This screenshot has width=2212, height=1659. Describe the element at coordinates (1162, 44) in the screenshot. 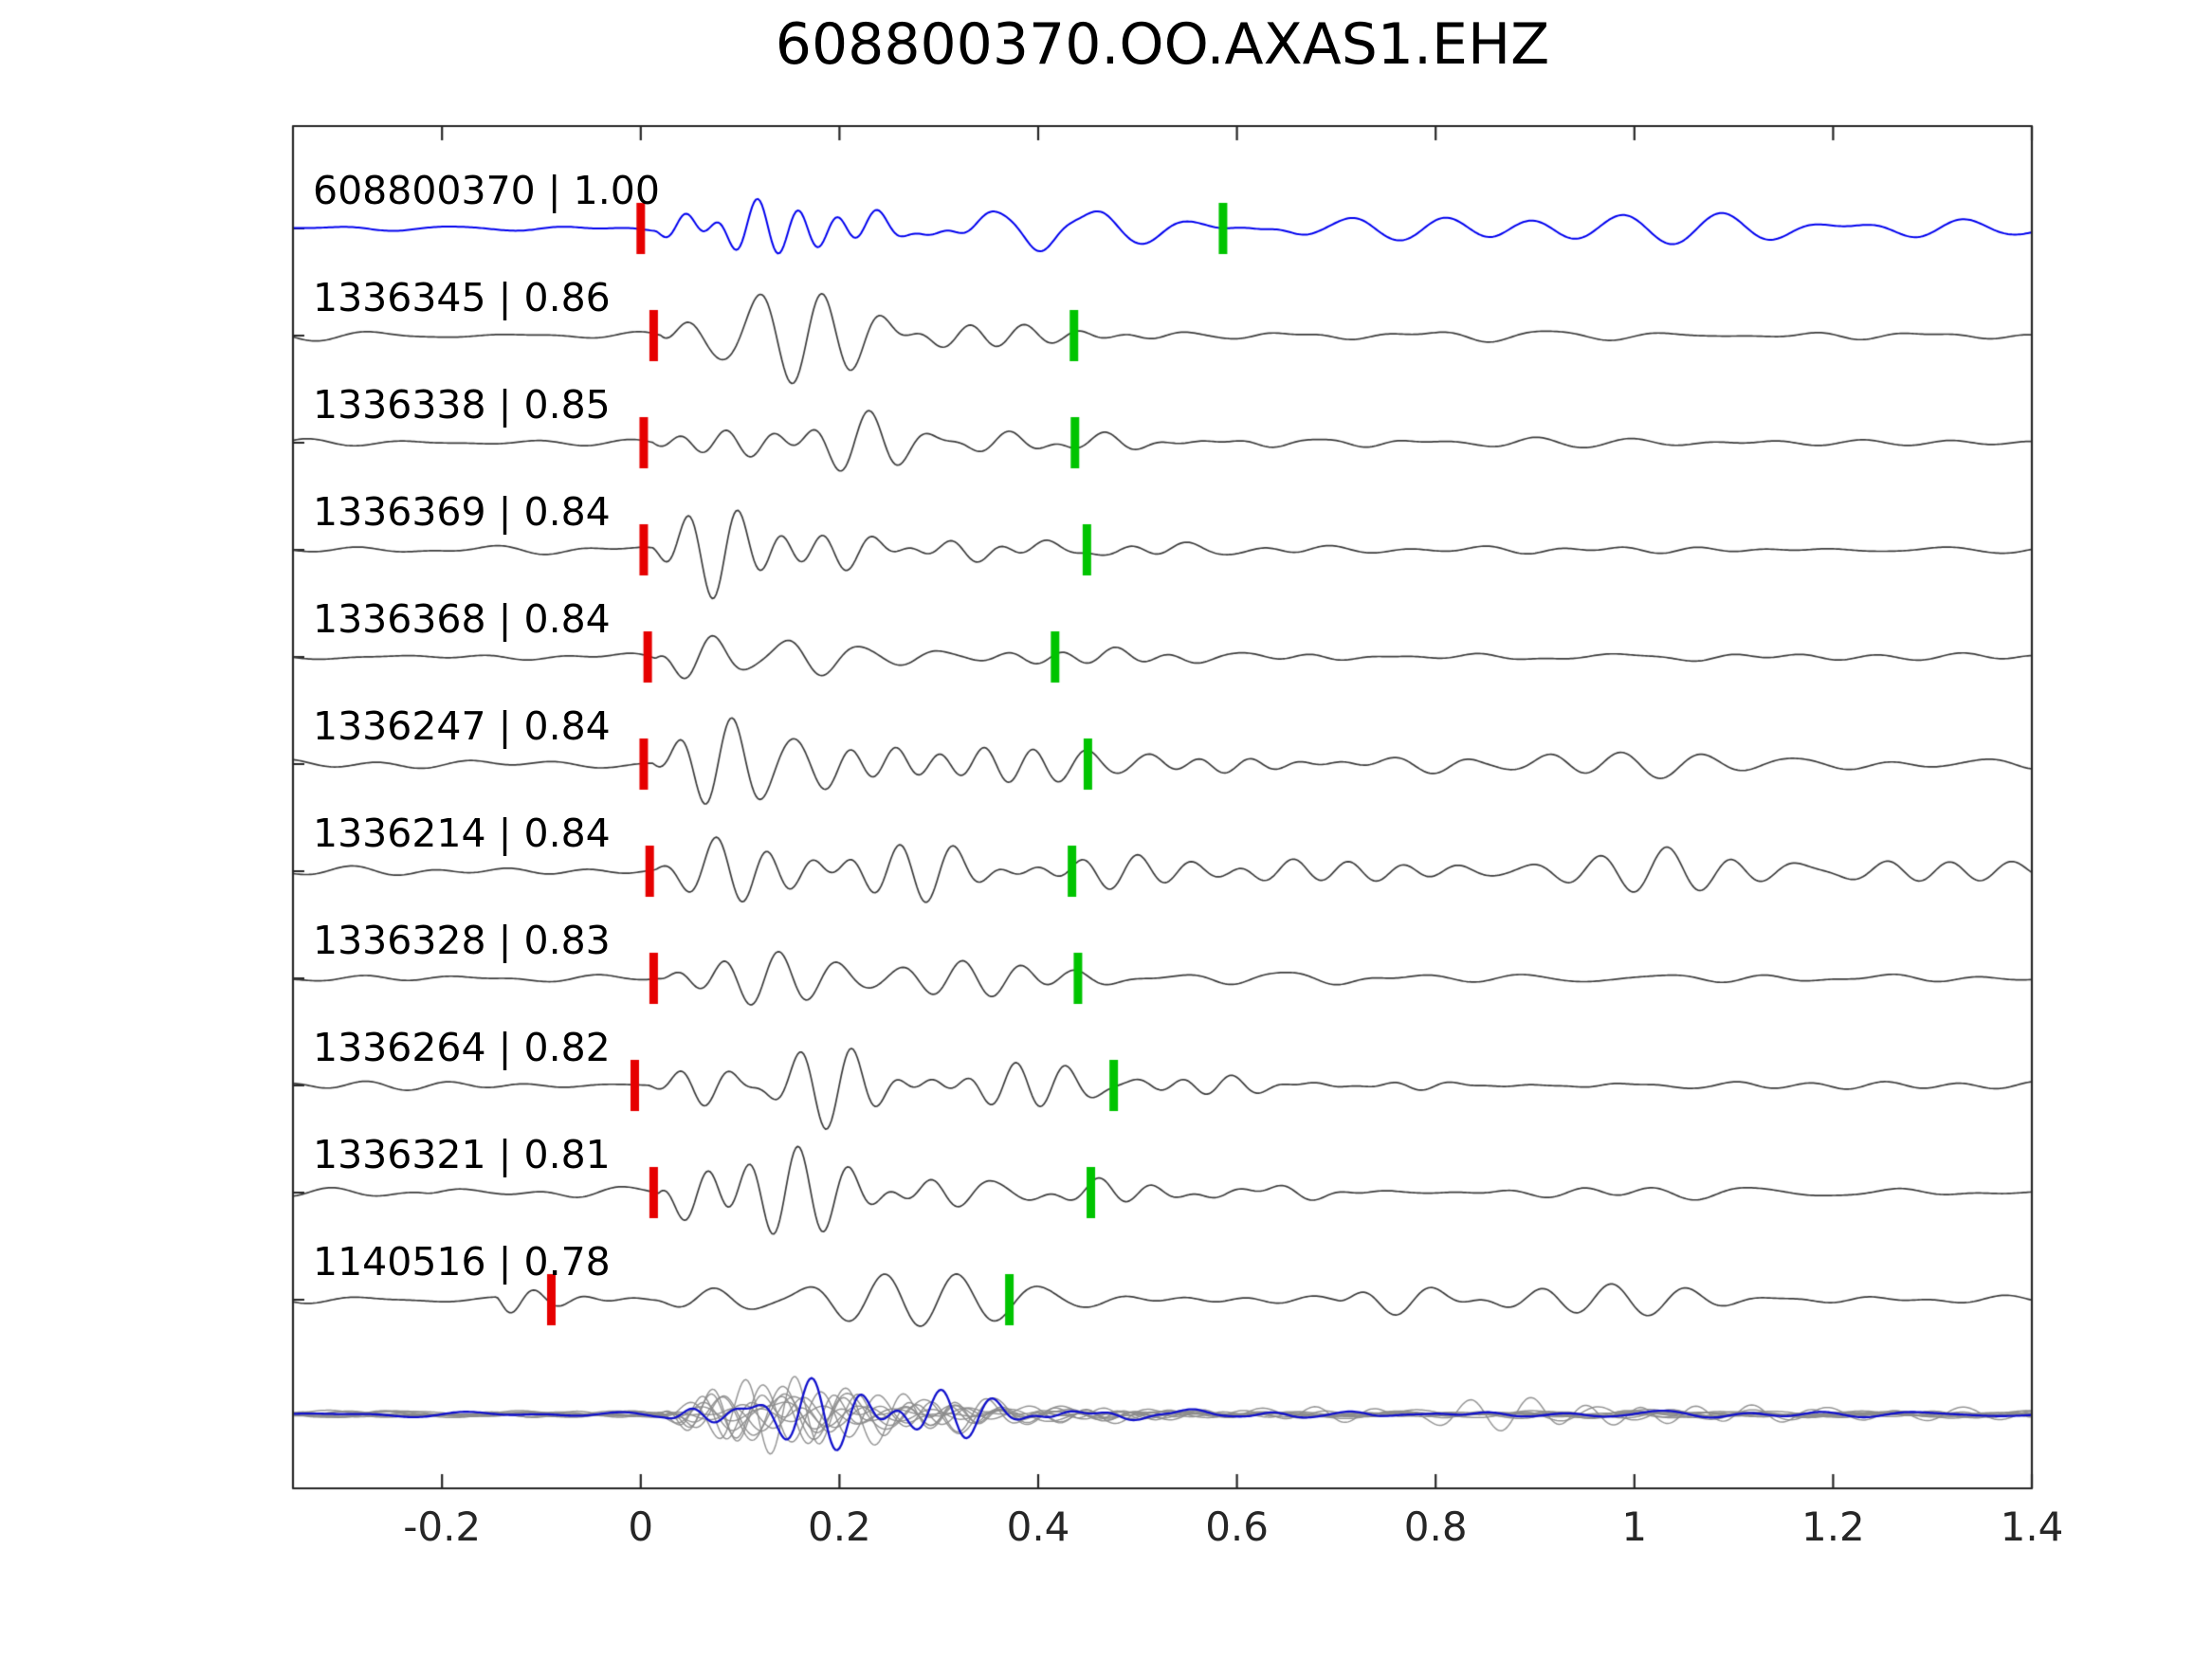

I see `chart-title: 608800370.OO.AXAS1.EHZ` at that location.